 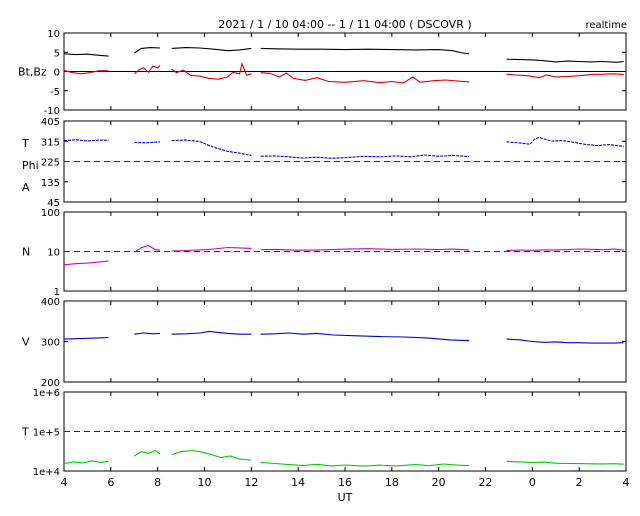 I want to click on y-tick-label: -10, so click(x=52, y=111).